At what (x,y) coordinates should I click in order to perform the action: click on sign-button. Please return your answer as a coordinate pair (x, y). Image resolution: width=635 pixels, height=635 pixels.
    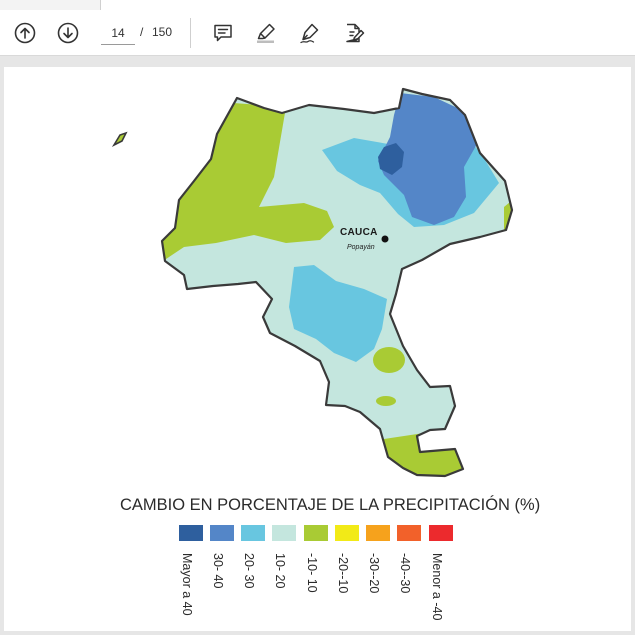
    Looking at the image, I should click on (310, 33).